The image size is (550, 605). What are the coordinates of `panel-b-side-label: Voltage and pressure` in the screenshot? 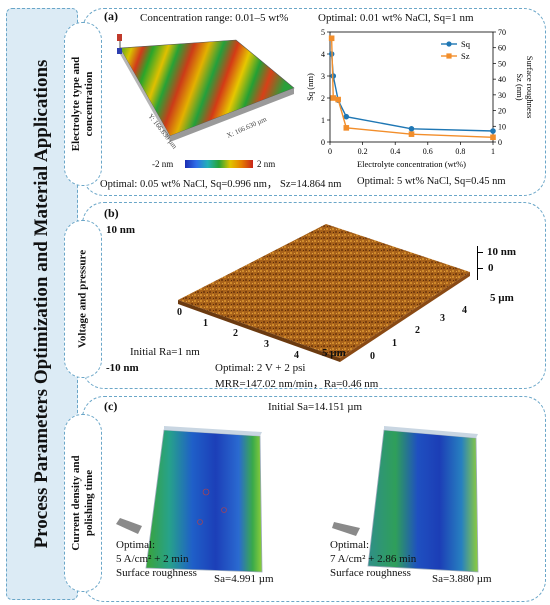 It's located at (82, 299).